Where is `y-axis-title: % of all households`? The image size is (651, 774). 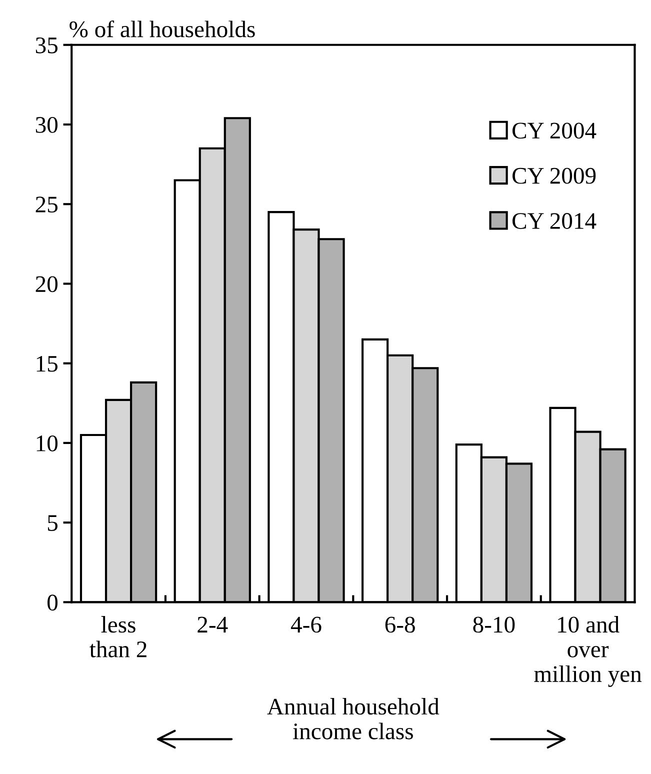
y-axis-title: % of all households is located at coordinates (162, 29).